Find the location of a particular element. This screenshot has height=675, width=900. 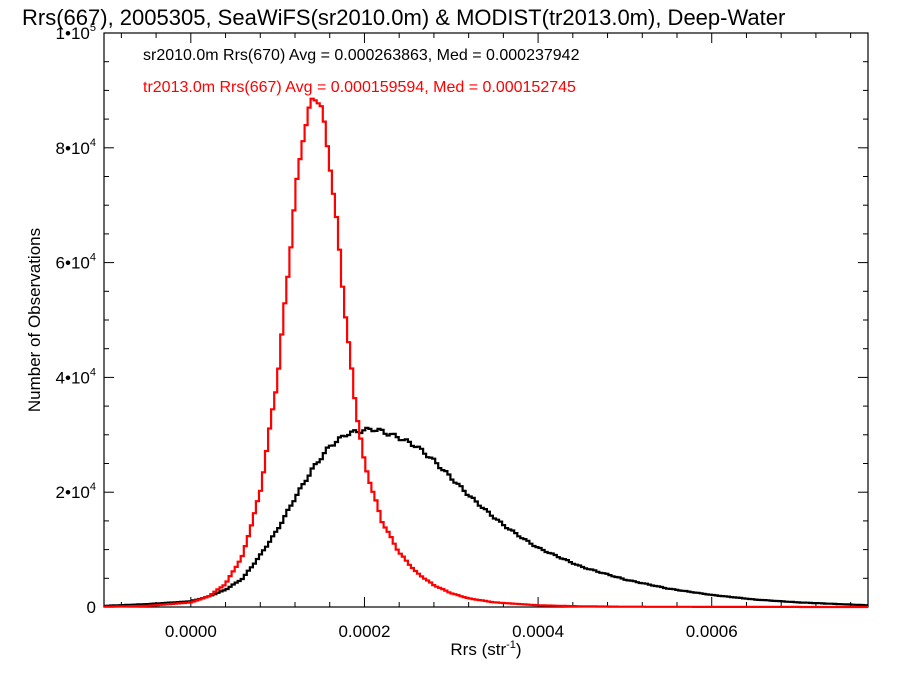

y-tick-label: 4•104 is located at coordinates (76, 376).